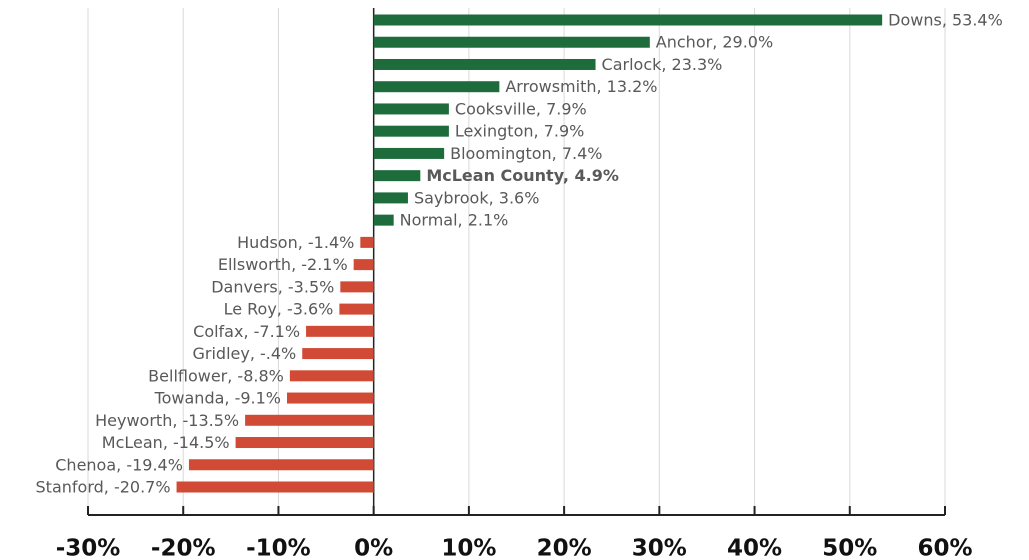 The width and height of the screenshot is (1029, 560). Describe the element at coordinates (659, 548) in the screenshot. I see `x-tick-label: 30%` at that location.